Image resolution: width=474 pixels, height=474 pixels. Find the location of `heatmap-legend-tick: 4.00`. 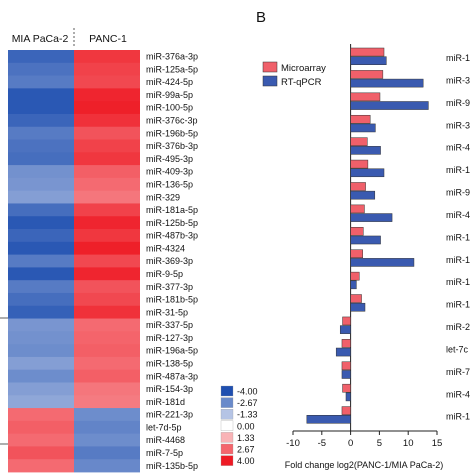

heatmap-legend-tick: 4.00 is located at coordinates (246, 461).